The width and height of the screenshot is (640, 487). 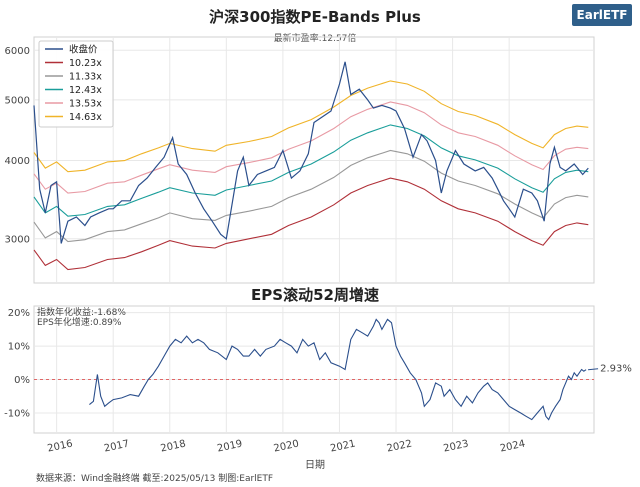 I want to click on bottom-y-tick-label: 10%, so click(x=19, y=347).